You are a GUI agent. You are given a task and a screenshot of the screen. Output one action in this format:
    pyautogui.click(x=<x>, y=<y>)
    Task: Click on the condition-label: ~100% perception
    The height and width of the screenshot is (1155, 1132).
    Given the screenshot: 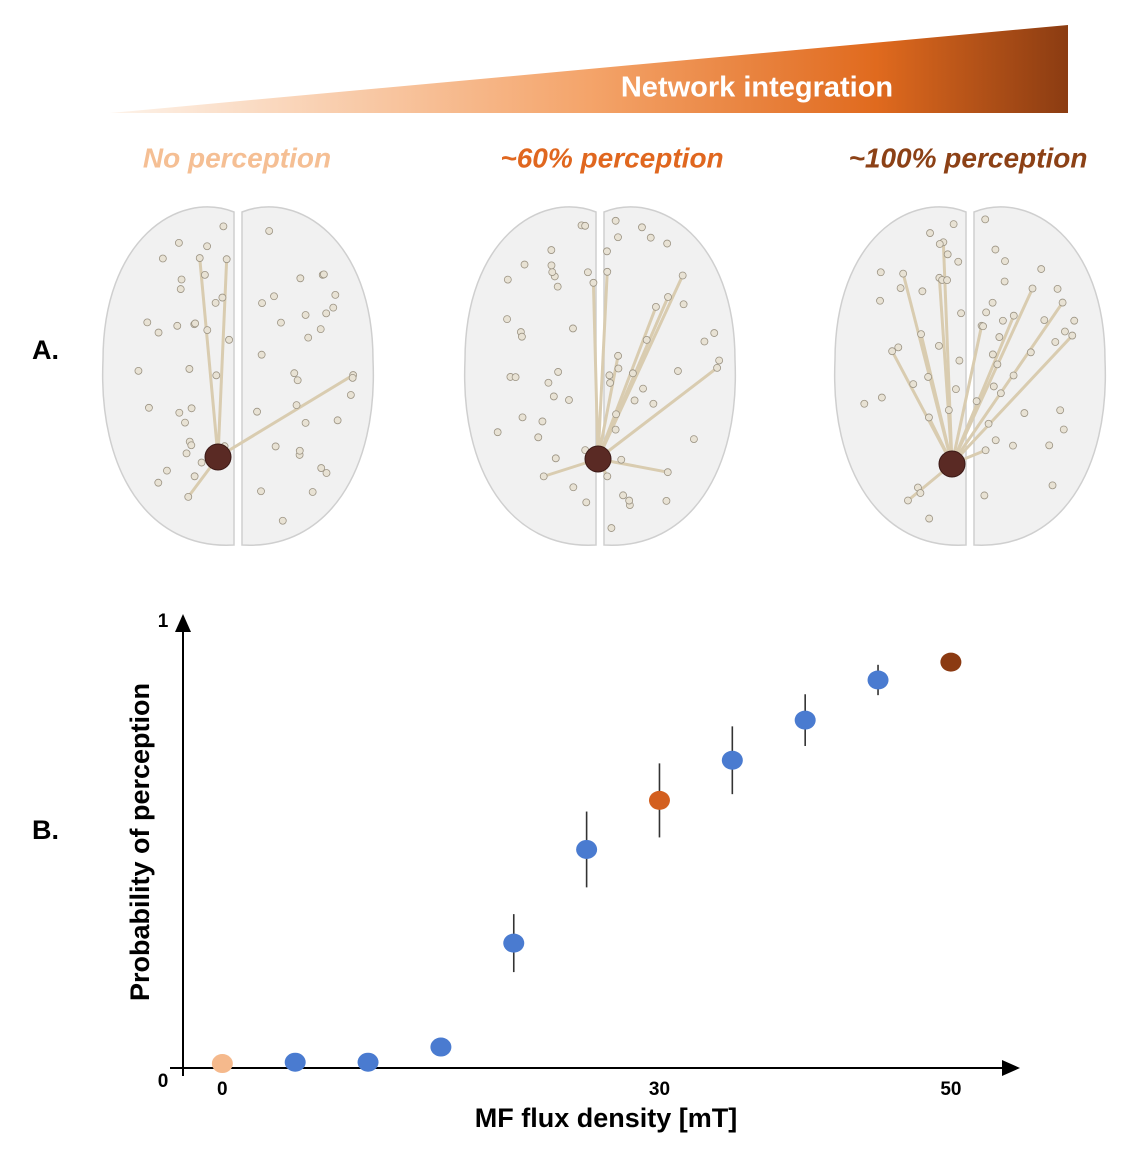 What is the action you would take?
    pyautogui.click(x=968, y=157)
    